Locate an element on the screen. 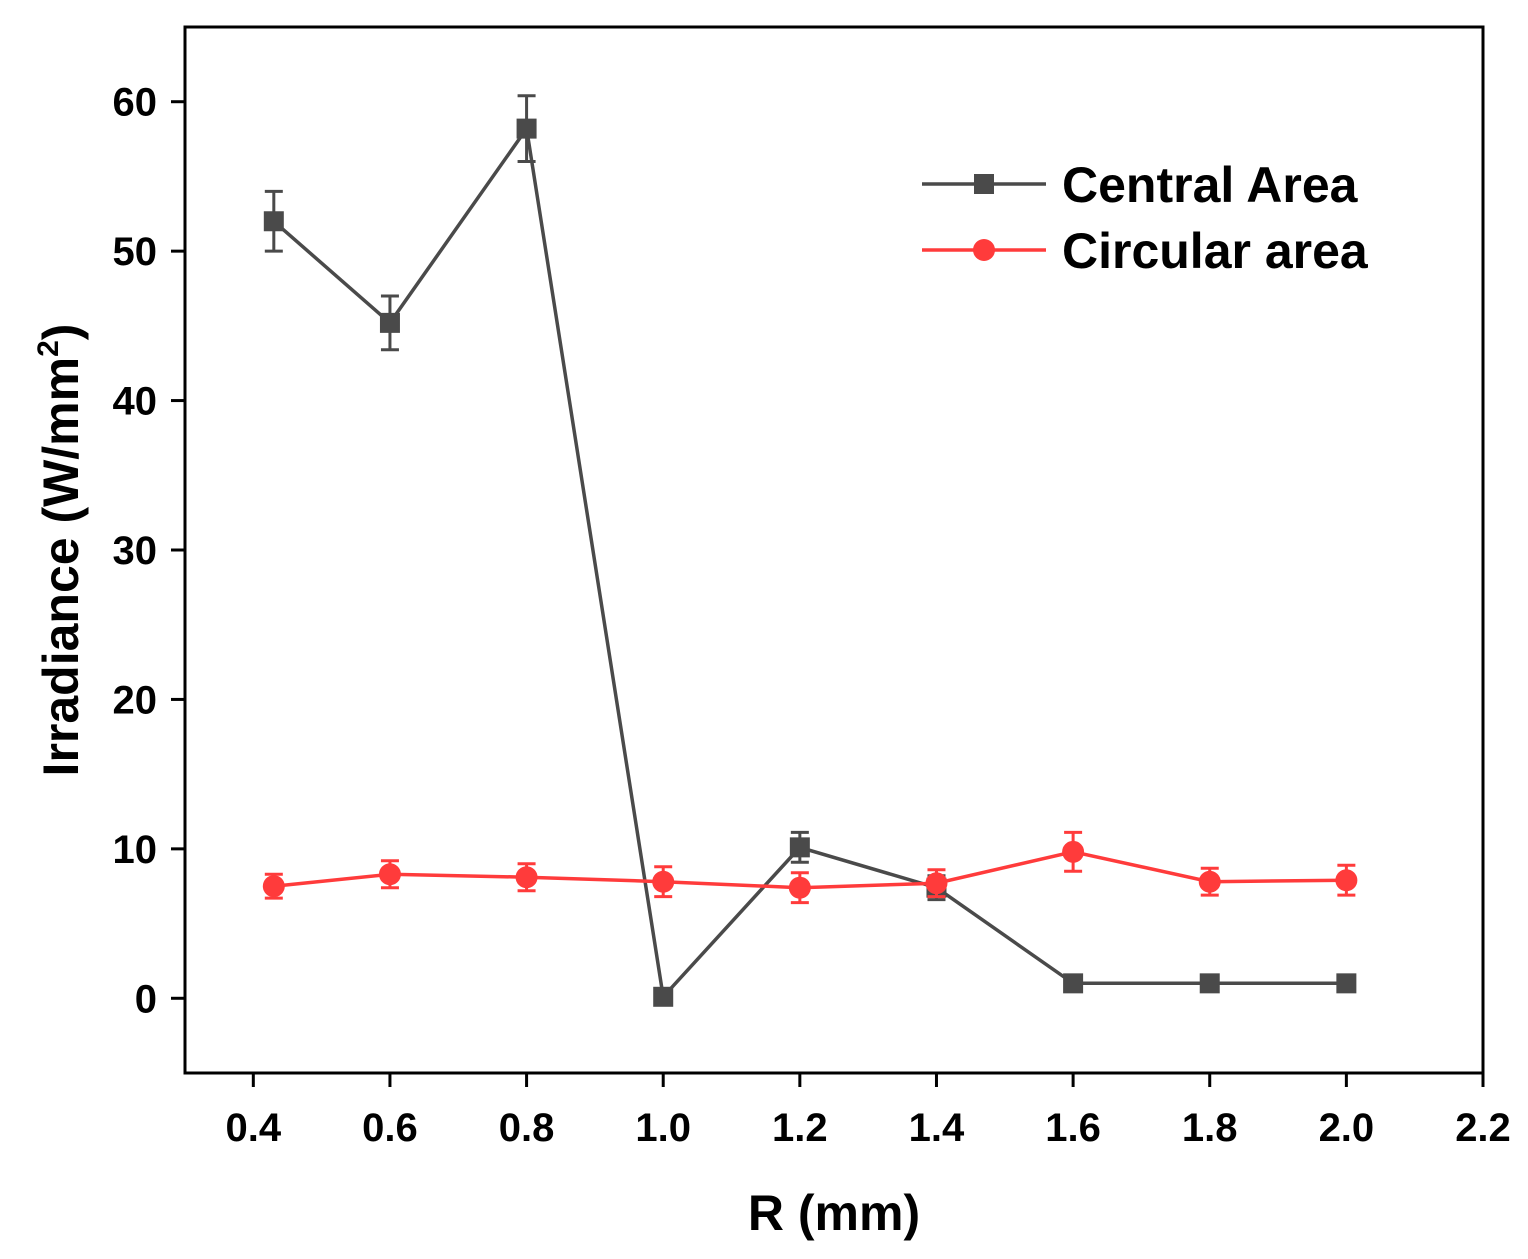 This screenshot has height=1259, width=1528. x-tick-label: 2.2 is located at coordinates (1483, 1128).